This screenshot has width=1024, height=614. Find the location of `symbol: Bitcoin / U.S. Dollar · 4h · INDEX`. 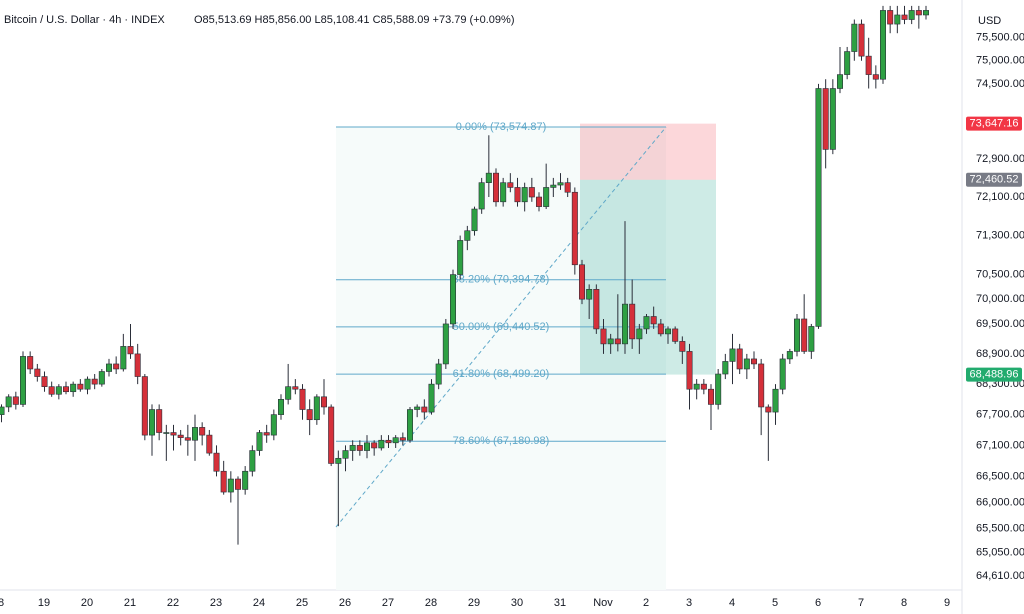

symbol: Bitcoin / U.S. Dollar · 4h · INDEX is located at coordinates (84, 20).